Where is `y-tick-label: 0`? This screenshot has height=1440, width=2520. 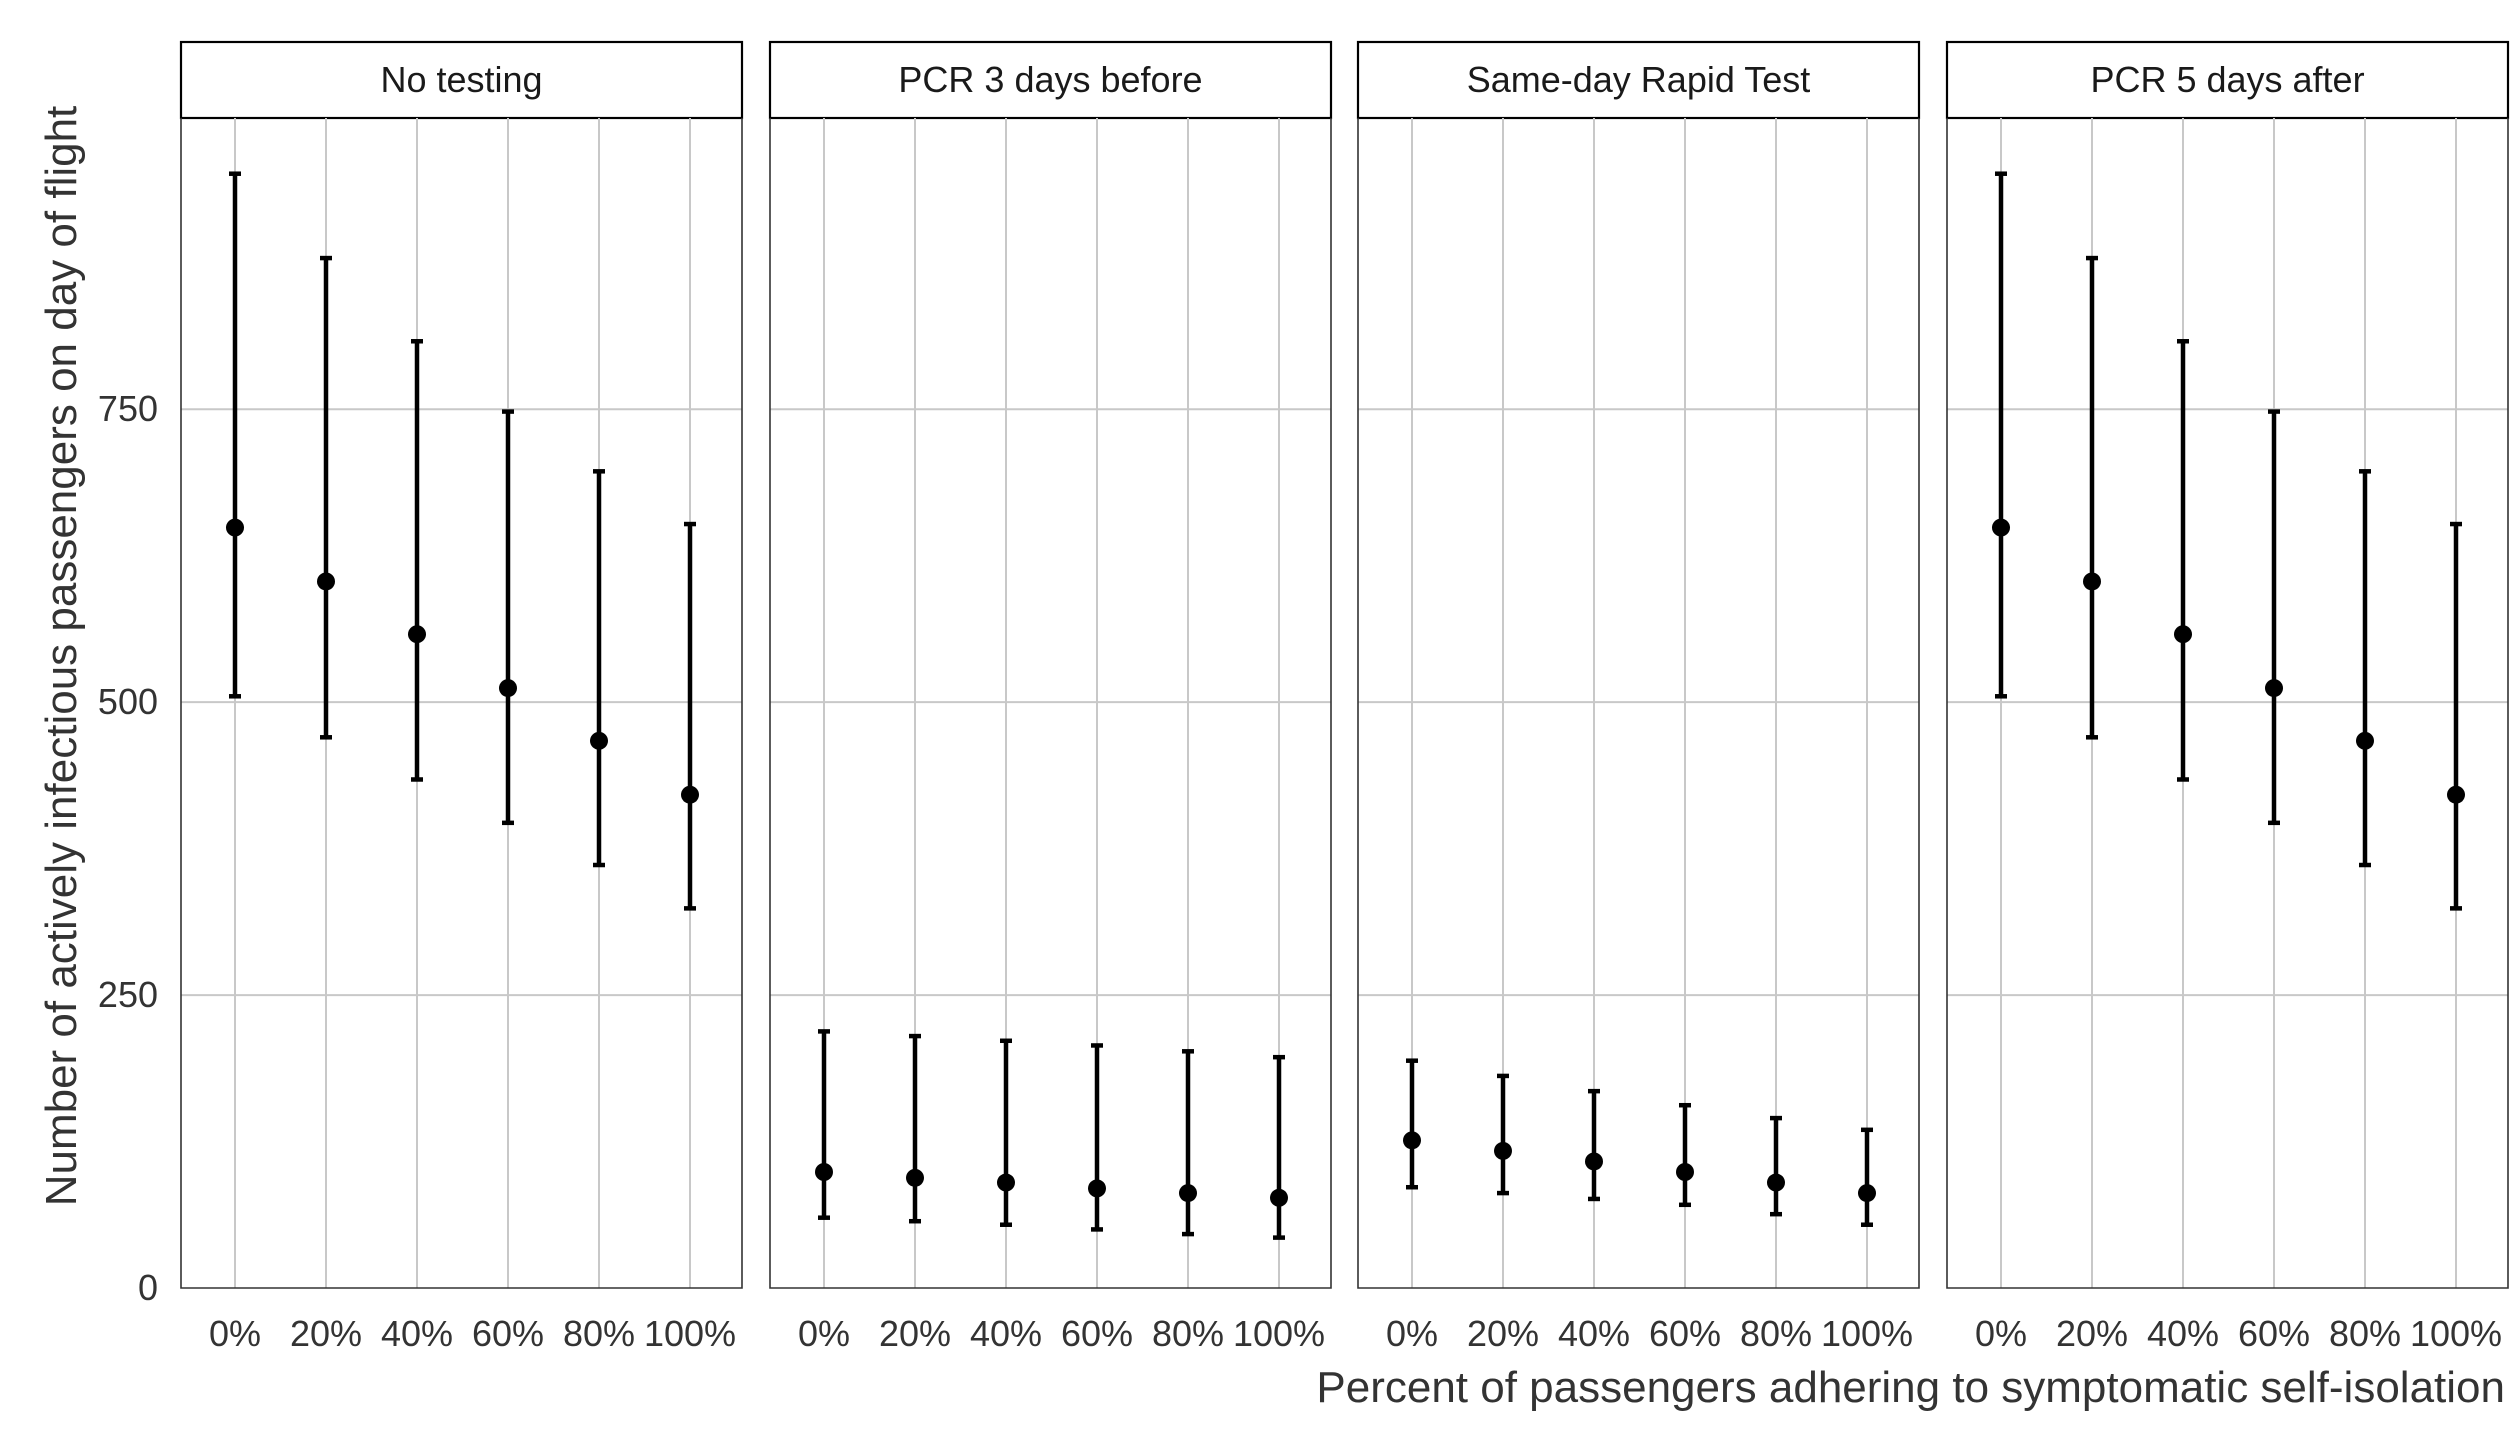
y-tick-label: 0 is located at coordinates (148, 1287).